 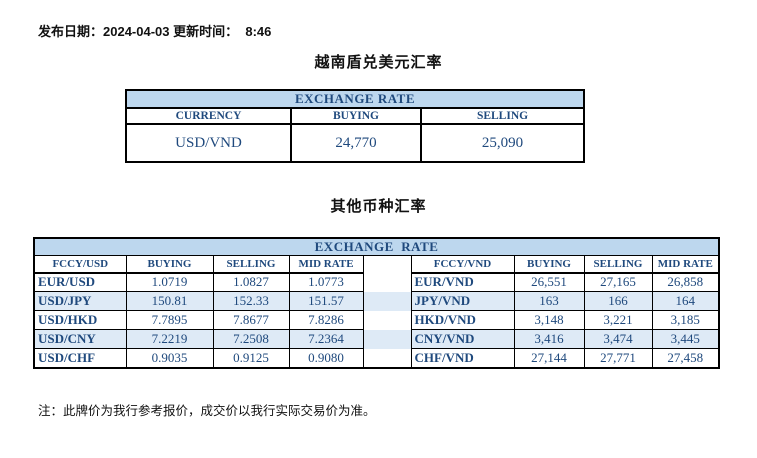 I want to click on currency-pair-cell: USD/HKD, so click(x=80, y=320).